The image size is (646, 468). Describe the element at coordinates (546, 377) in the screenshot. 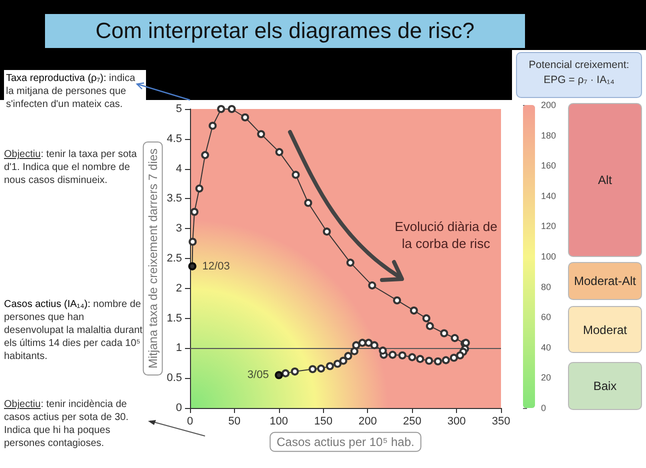

I see `color-bar-label: 20` at that location.